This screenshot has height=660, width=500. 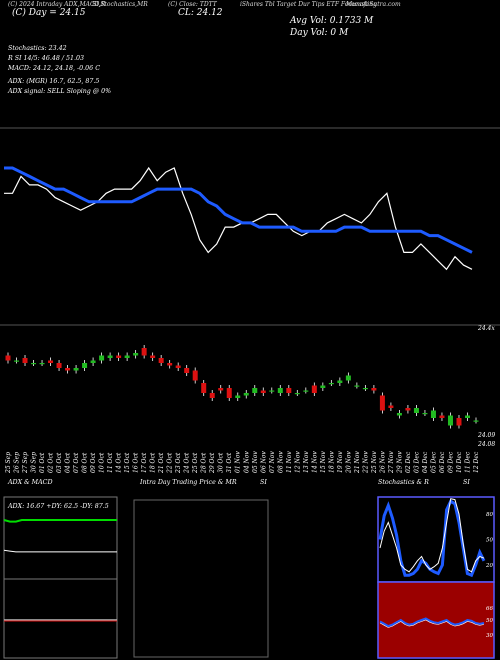 I want to click on date-tick: 21 Oct, so click(x=161, y=463).